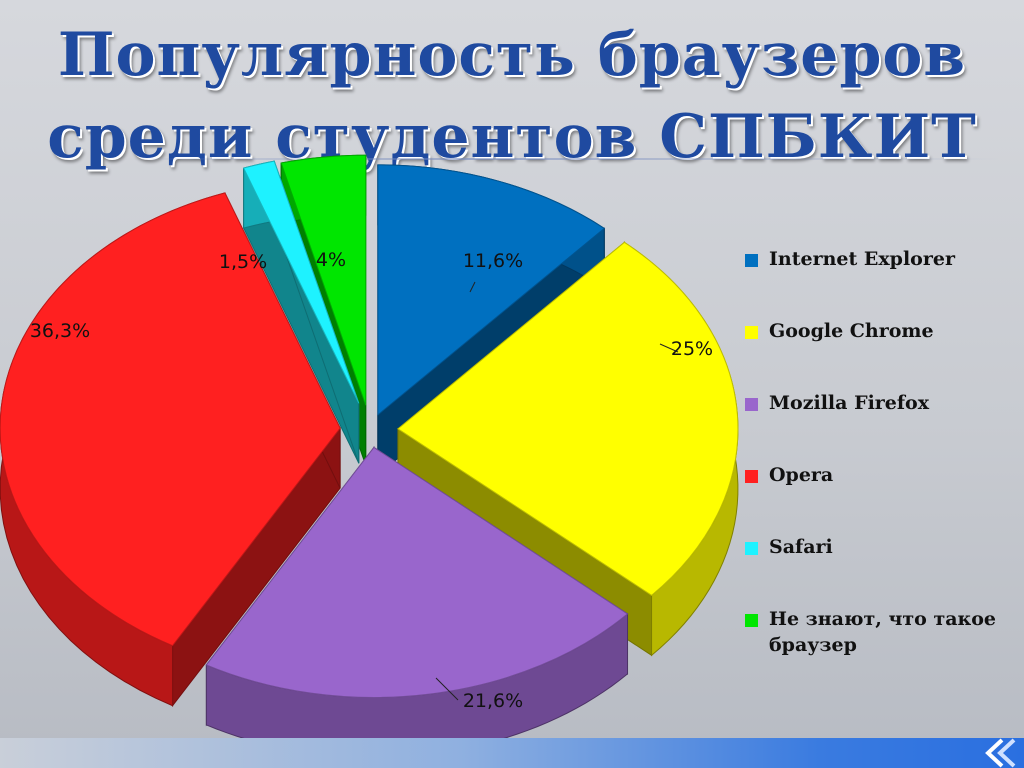  What do you see at coordinates (301, 312) in the screenshot?
I see `pie-slice-safari` at bounding box center [301, 312].